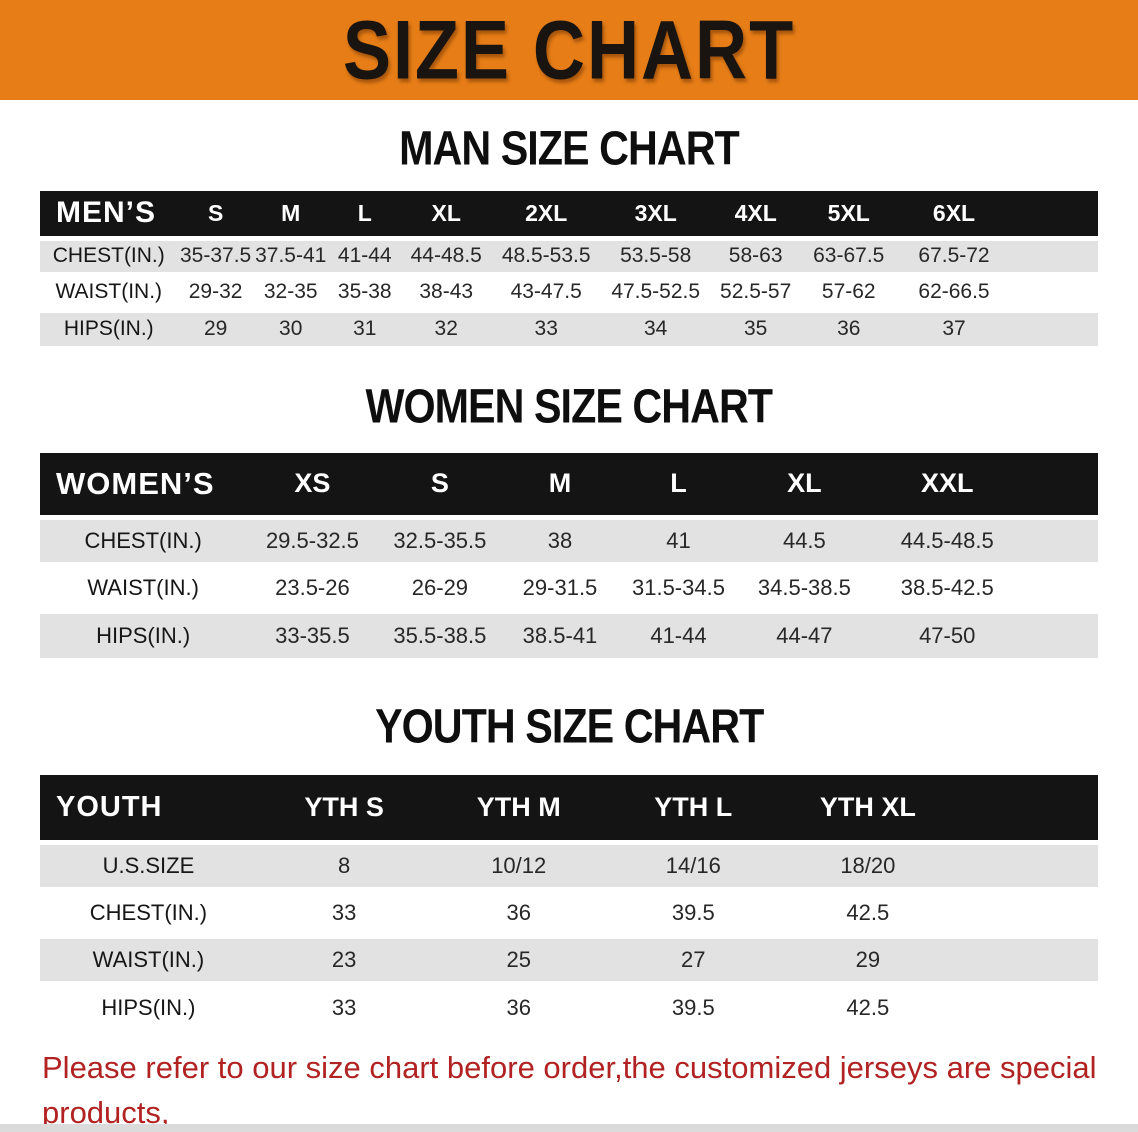 This screenshot has width=1138, height=1132. What do you see at coordinates (215, 254) in the screenshot?
I see `value-cell: 35-37.5` at bounding box center [215, 254].